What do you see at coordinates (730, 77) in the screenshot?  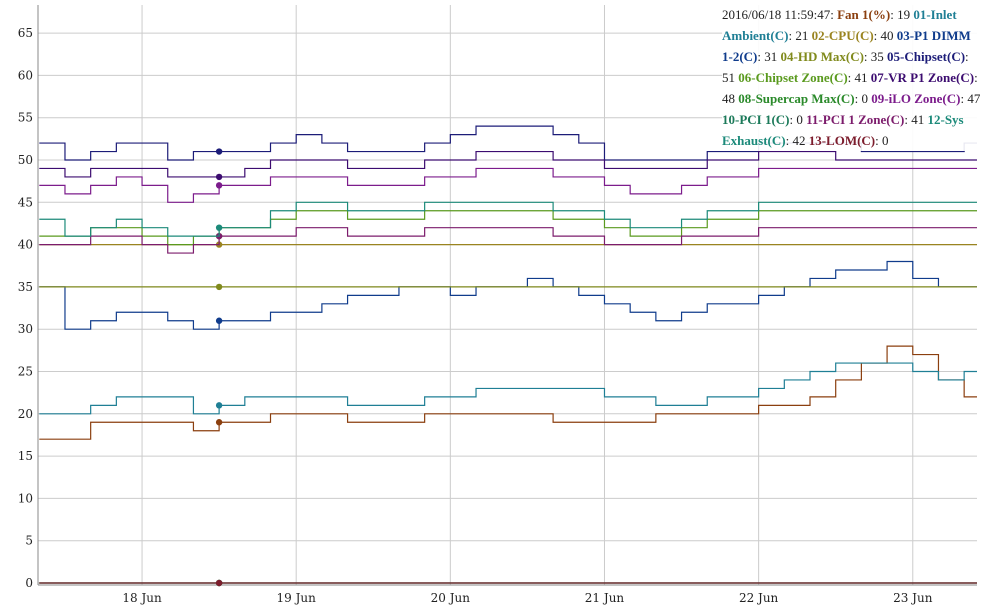 I see `legend-series-value: 51` at bounding box center [730, 77].